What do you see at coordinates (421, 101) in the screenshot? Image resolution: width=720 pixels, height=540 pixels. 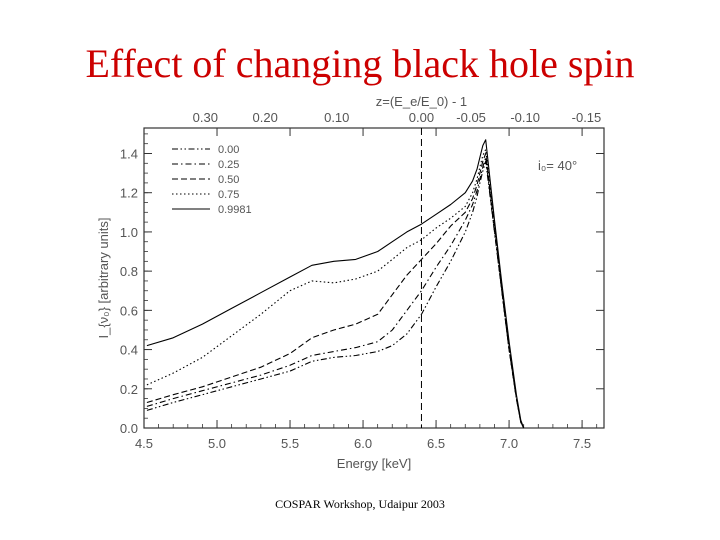 I see `top-axis-label: z=(E_e/E_0) - 1` at bounding box center [421, 101].